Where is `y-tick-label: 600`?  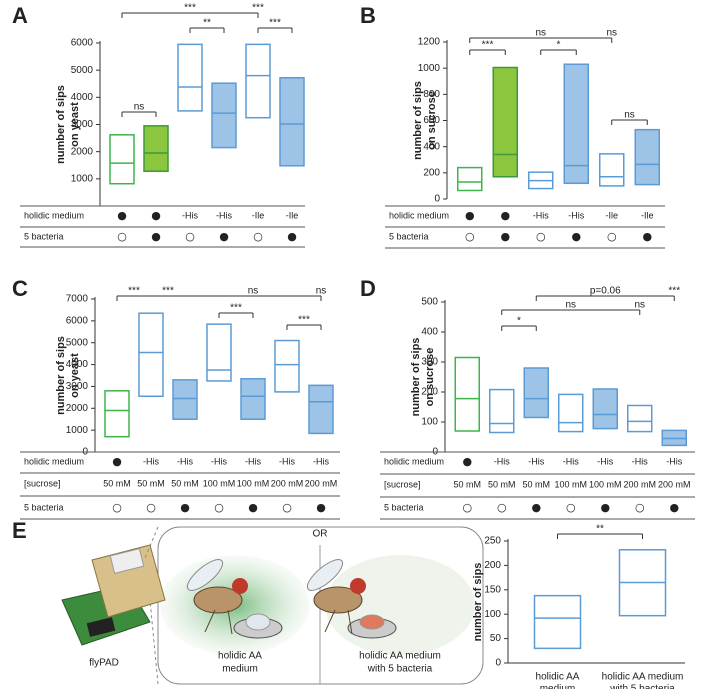 y-tick-label: 600 is located at coordinates (431, 120).